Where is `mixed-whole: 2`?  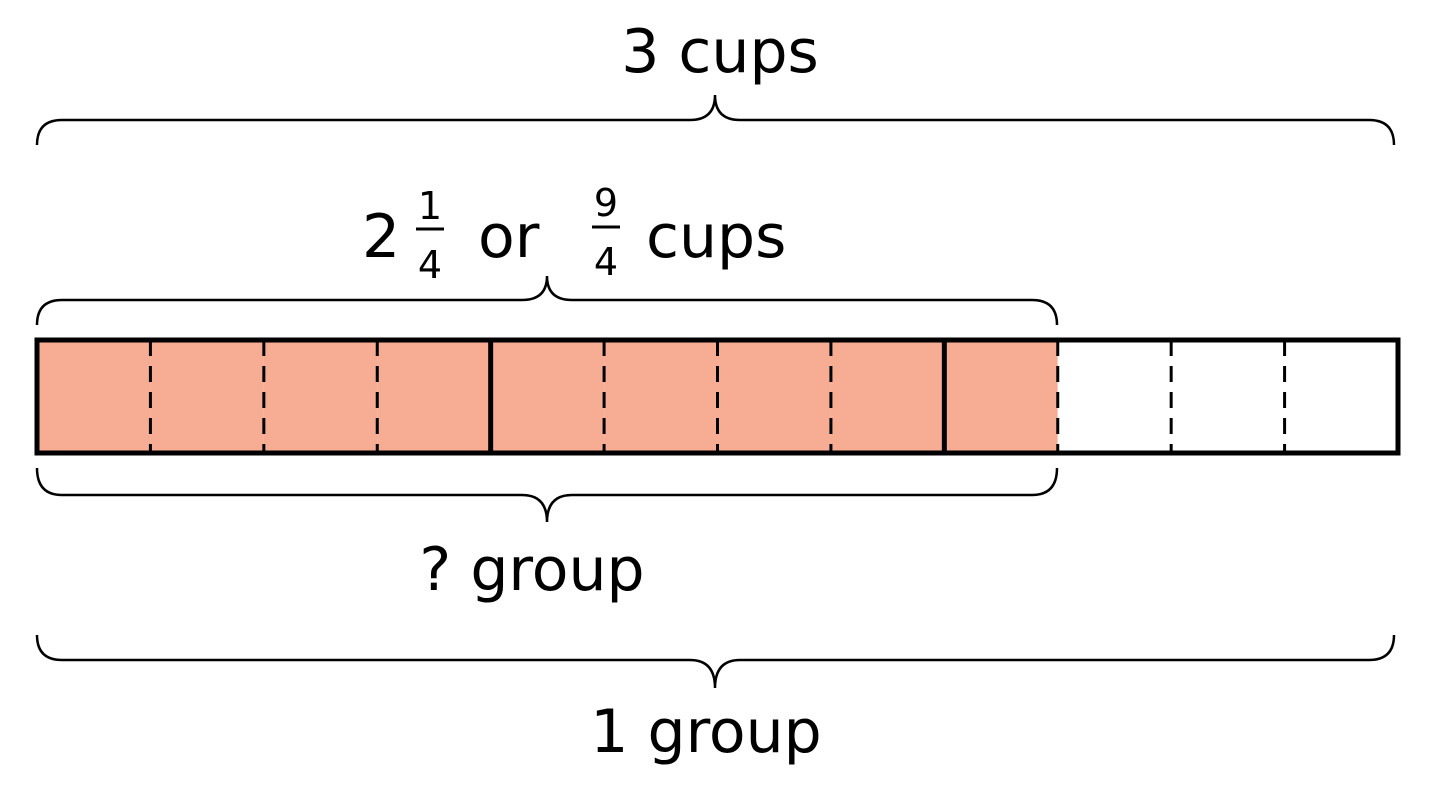 mixed-whole: 2 is located at coordinates (381, 237).